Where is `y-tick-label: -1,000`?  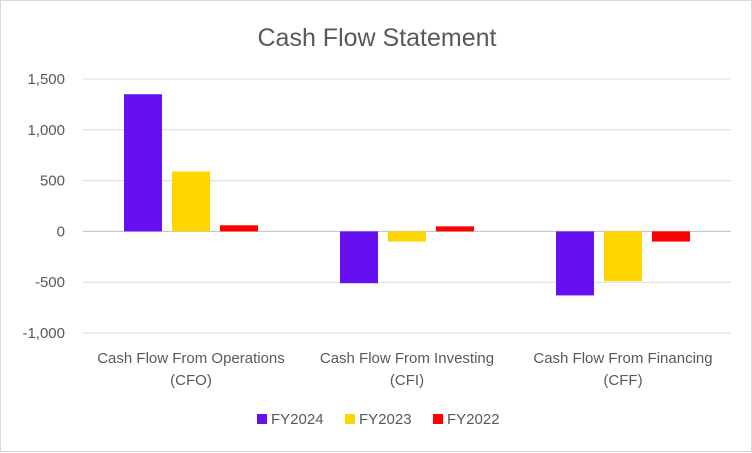 y-tick-label: -1,000 is located at coordinates (43, 333).